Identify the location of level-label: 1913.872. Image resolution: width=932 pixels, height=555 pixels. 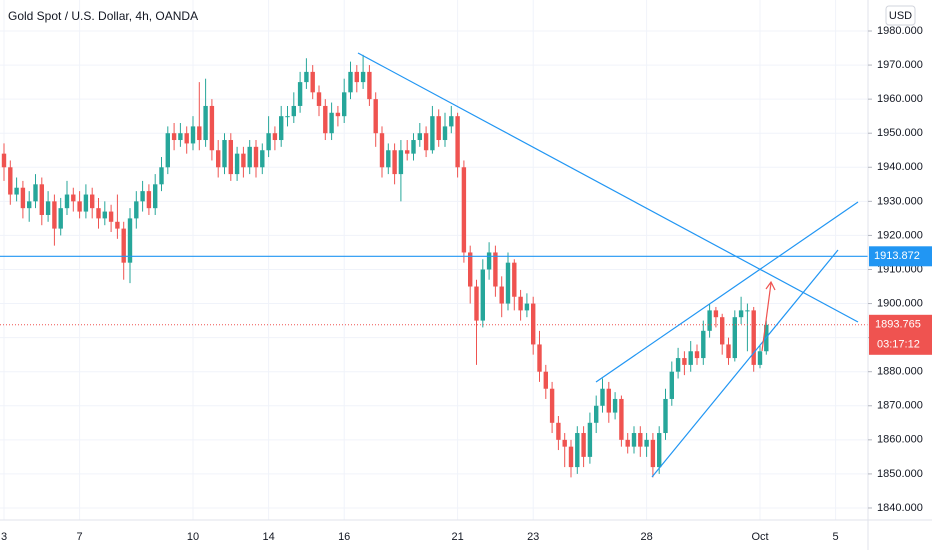
(897, 256).